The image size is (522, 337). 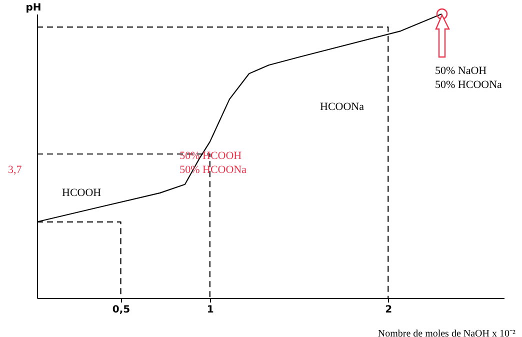 What do you see at coordinates (210, 310) in the screenshot?
I see `x-tick-label: 1` at bounding box center [210, 310].